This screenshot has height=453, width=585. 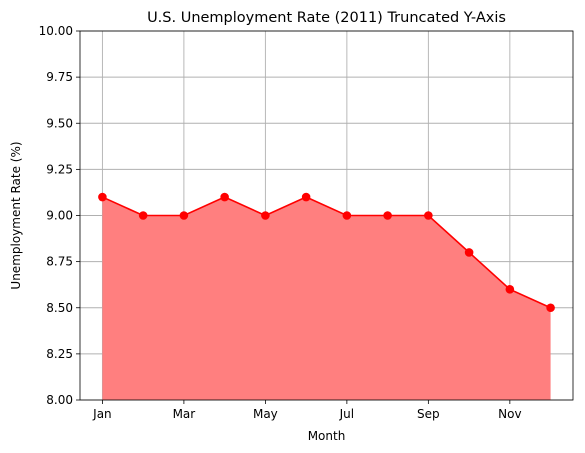 What do you see at coordinates (327, 436) in the screenshot?
I see `x-axis-label: Month` at bounding box center [327, 436].